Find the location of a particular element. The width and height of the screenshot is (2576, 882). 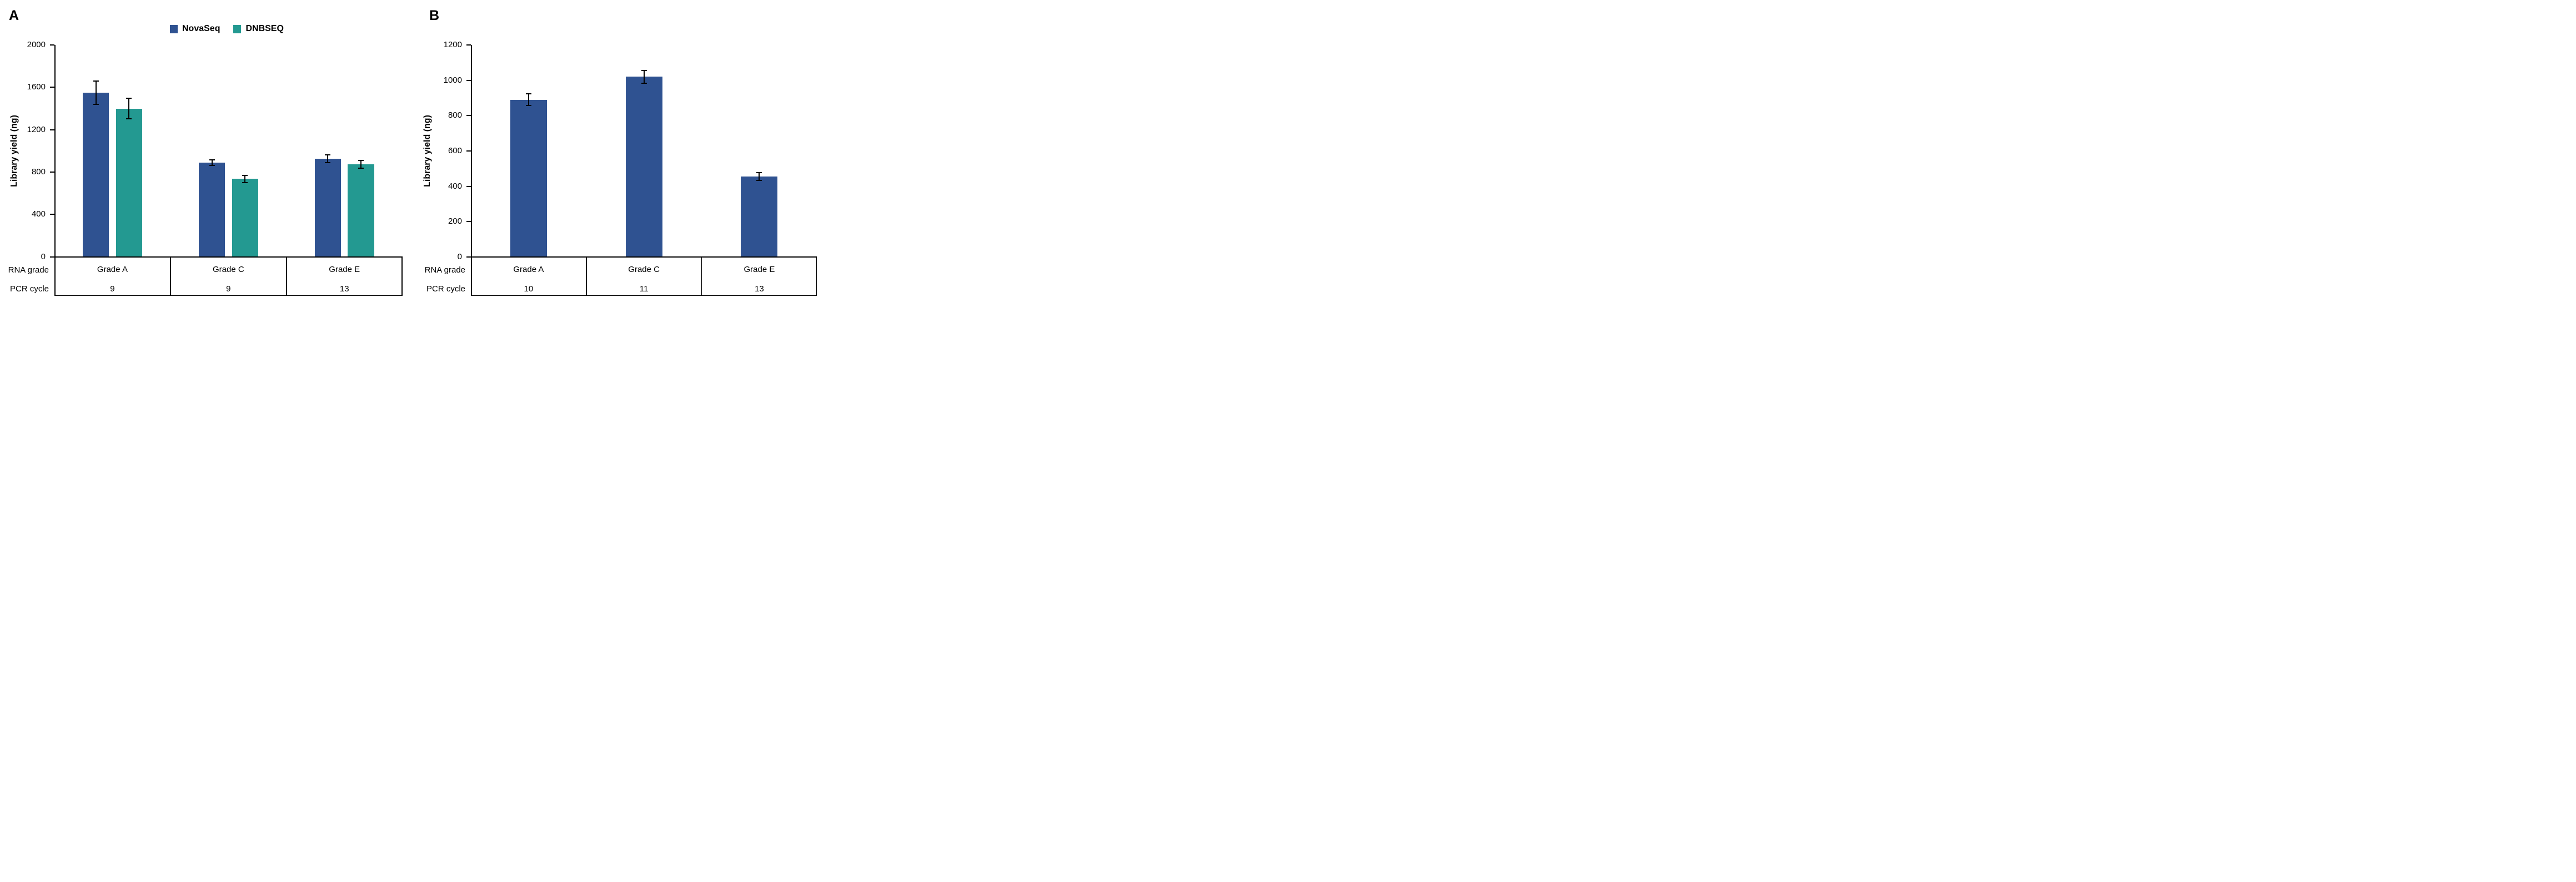

y-tick-label-a-2000: 2000 is located at coordinates (36, 44).